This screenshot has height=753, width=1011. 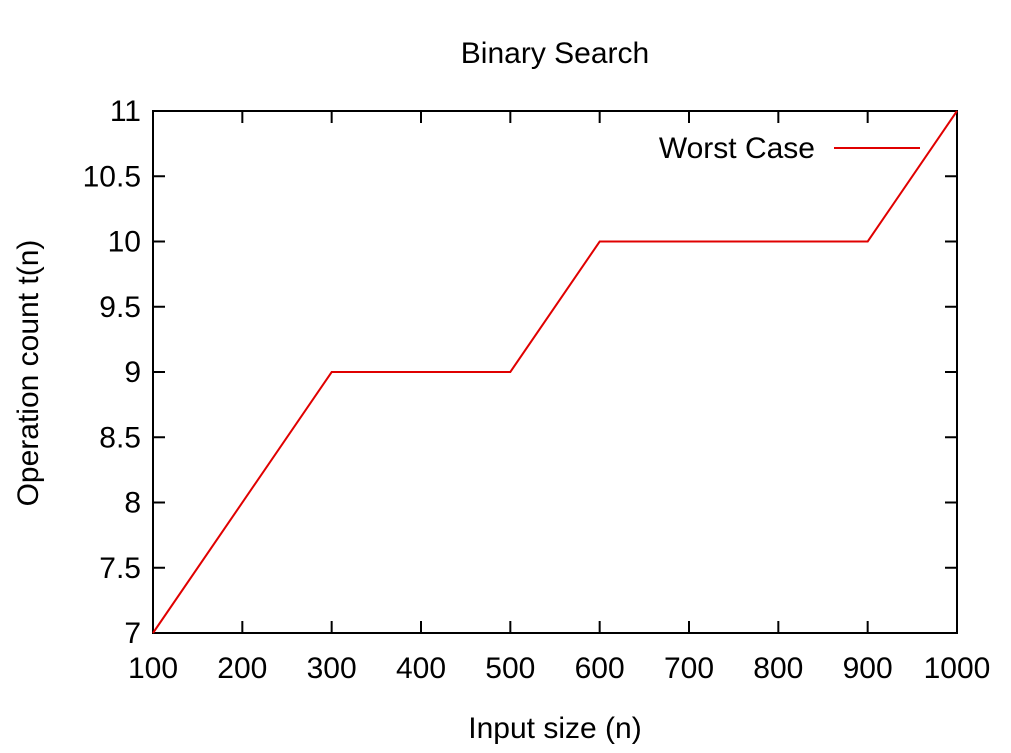 What do you see at coordinates (421, 668) in the screenshot?
I see `x-tick-label: 400` at bounding box center [421, 668].